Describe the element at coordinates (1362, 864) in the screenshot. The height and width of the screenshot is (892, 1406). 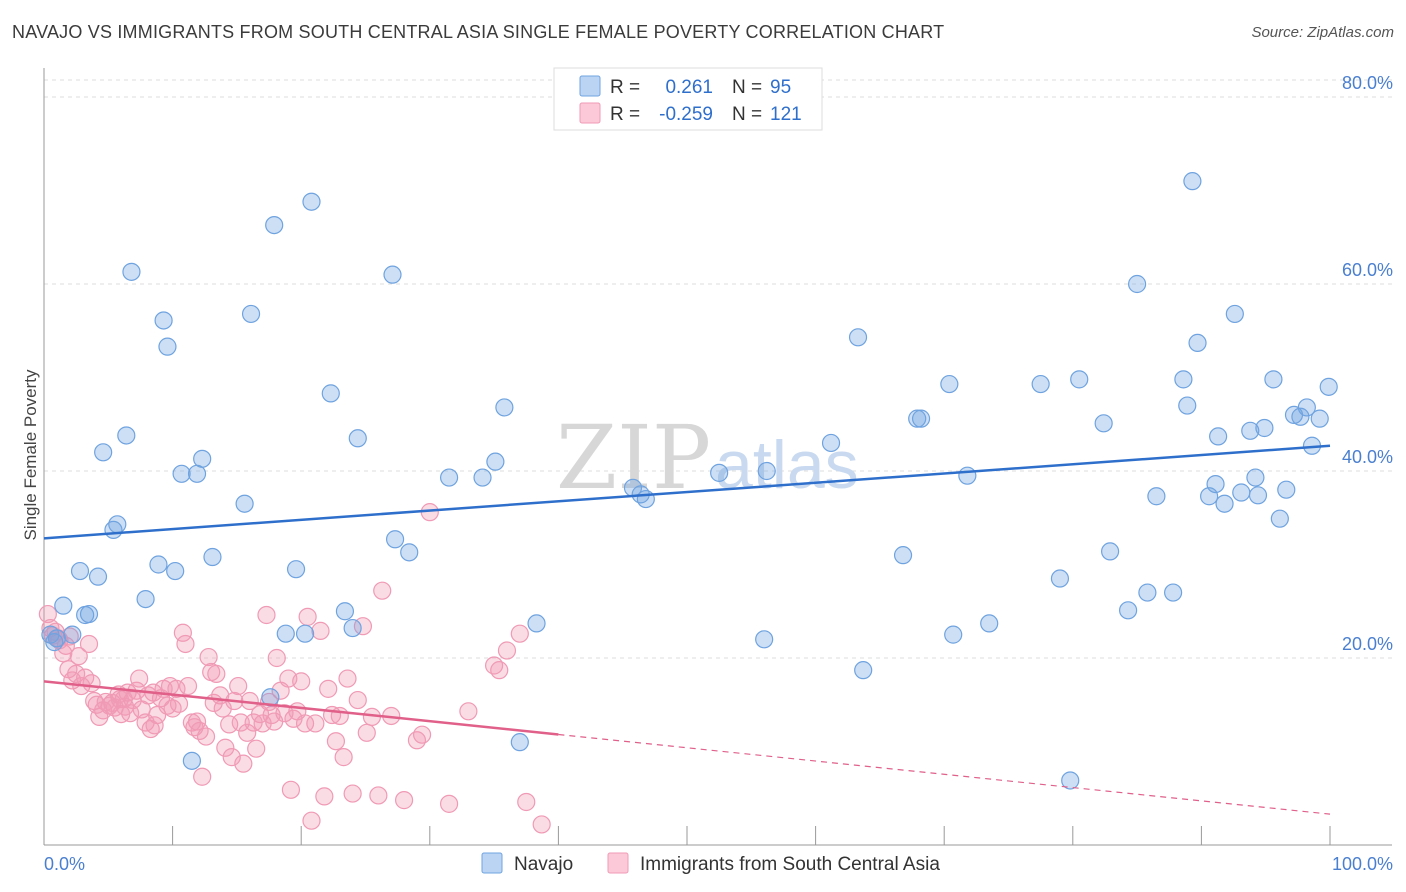
I see `x-tick-label-max: 100.0%` at that location.